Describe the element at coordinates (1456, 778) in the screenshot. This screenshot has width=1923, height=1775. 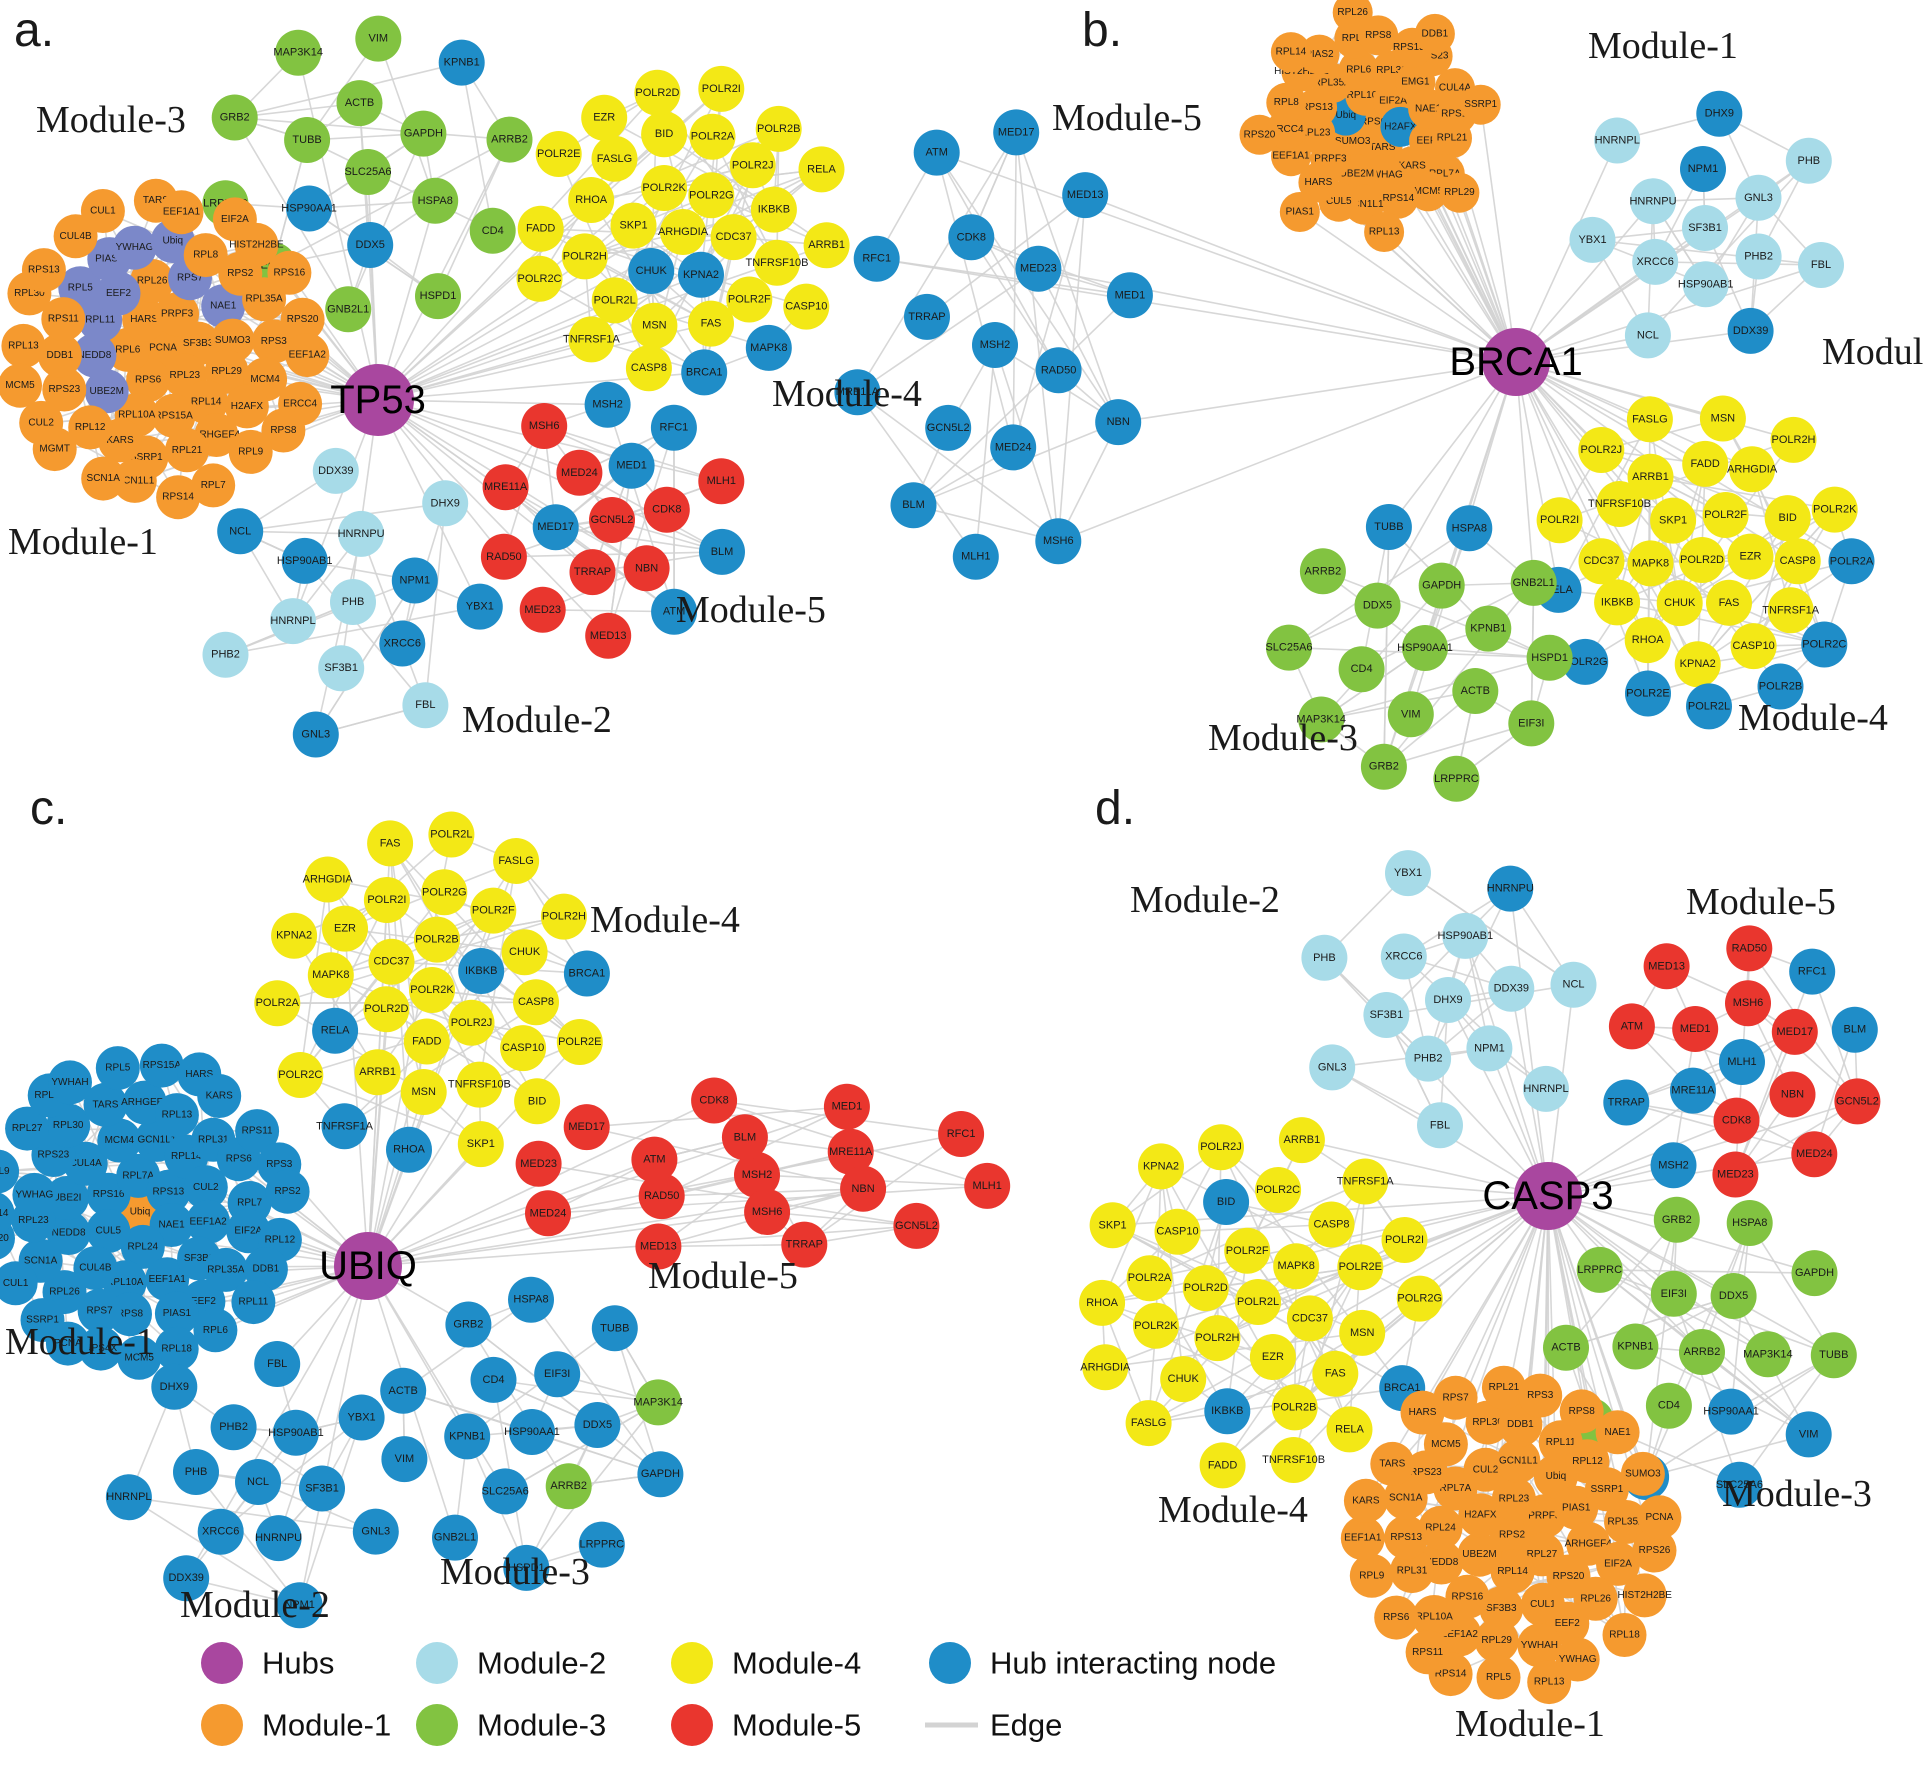
I see `node-lrpprc: LRPPRC` at that location.